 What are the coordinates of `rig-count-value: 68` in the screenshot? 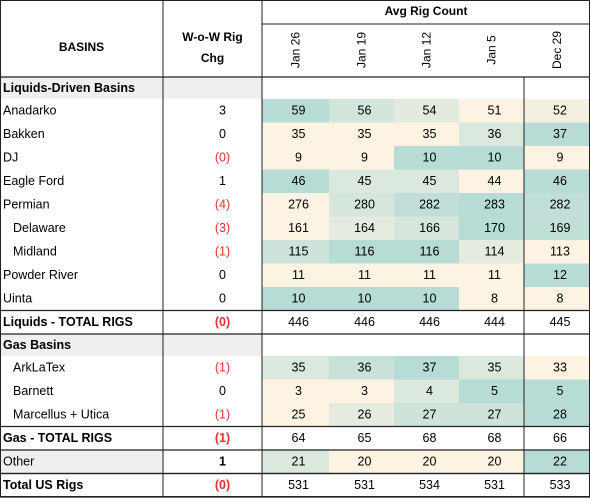 It's located at (495, 438).